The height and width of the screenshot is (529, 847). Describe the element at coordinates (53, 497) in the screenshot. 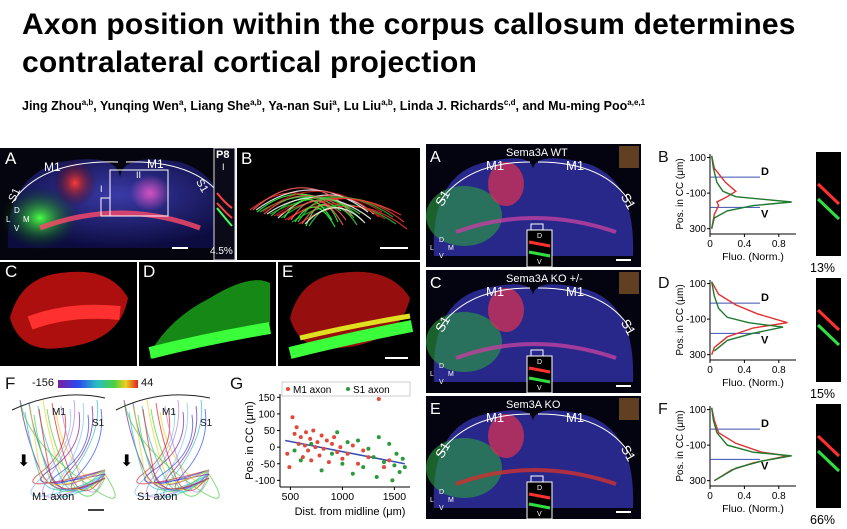

I see `panel-f-caption-m1: M1 axon` at that location.